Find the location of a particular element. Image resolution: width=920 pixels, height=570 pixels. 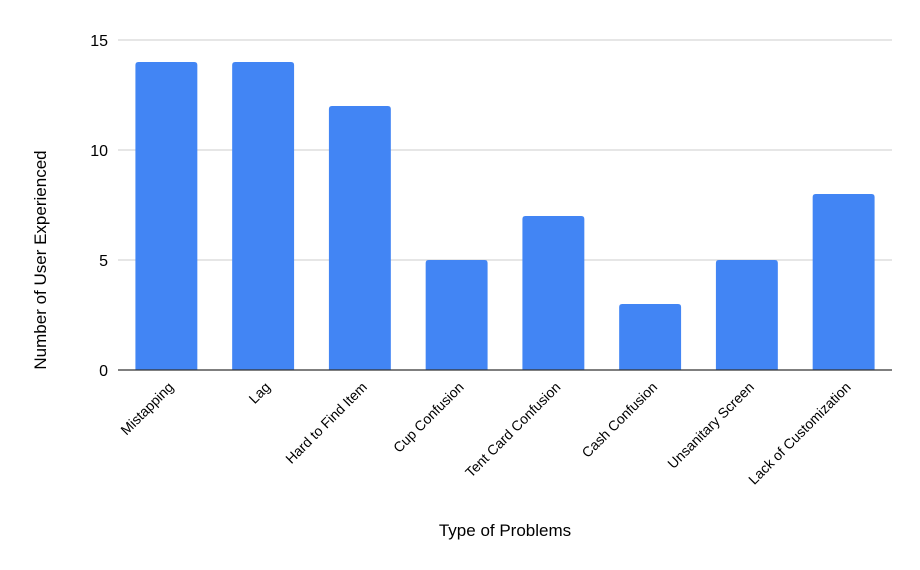

x-tick-label: Unsanitary Screen is located at coordinates (710, 425).